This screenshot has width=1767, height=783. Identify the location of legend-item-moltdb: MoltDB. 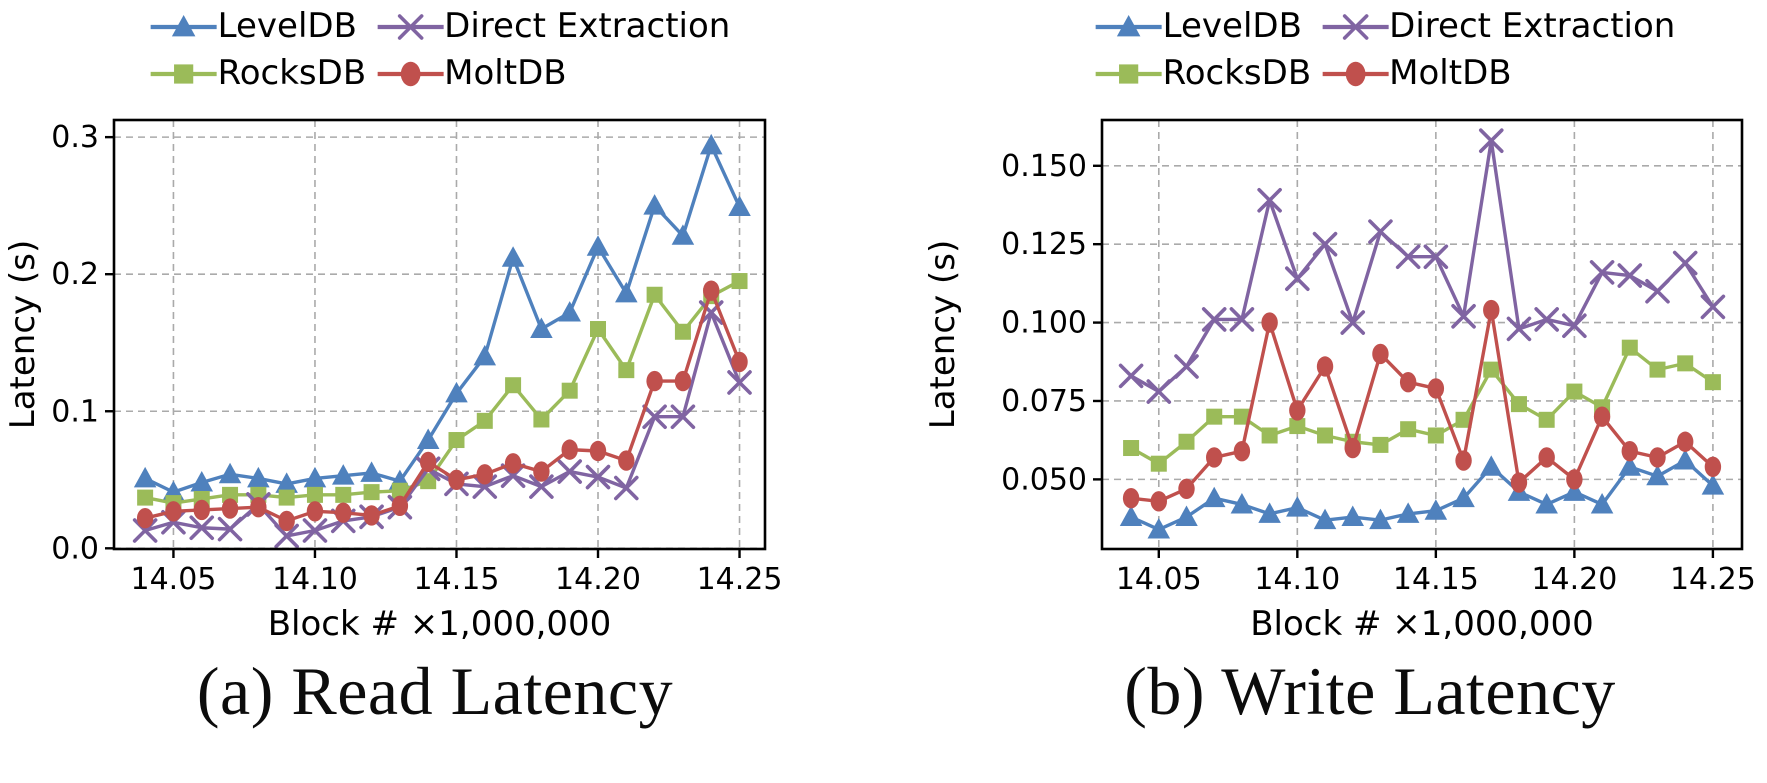
(471, 72).